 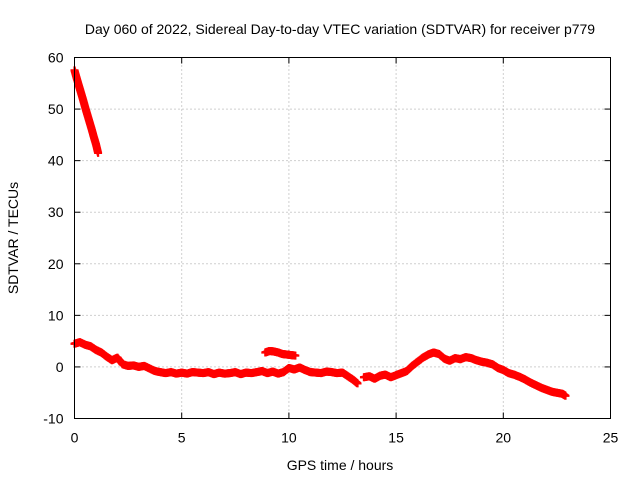 What do you see at coordinates (13, 238) in the screenshot?
I see `y-axis-title: SDTVAR / TECUs` at bounding box center [13, 238].